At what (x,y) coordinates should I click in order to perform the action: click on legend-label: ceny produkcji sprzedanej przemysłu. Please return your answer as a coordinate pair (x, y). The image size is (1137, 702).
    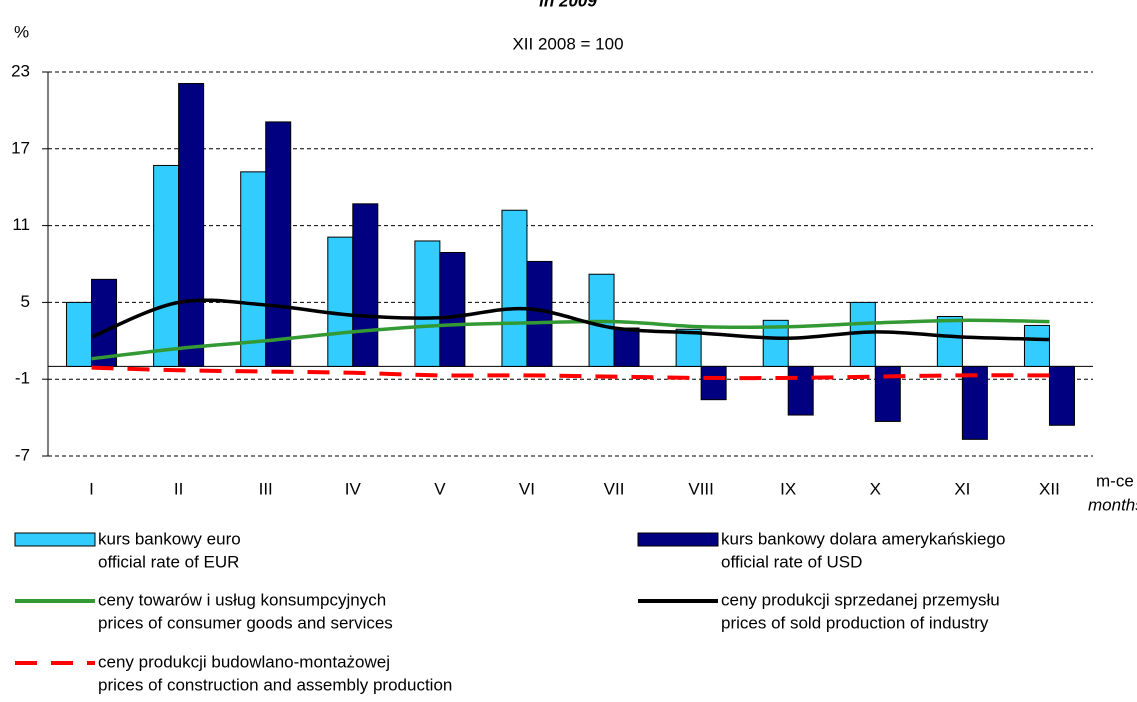
    Looking at the image, I should click on (860, 599).